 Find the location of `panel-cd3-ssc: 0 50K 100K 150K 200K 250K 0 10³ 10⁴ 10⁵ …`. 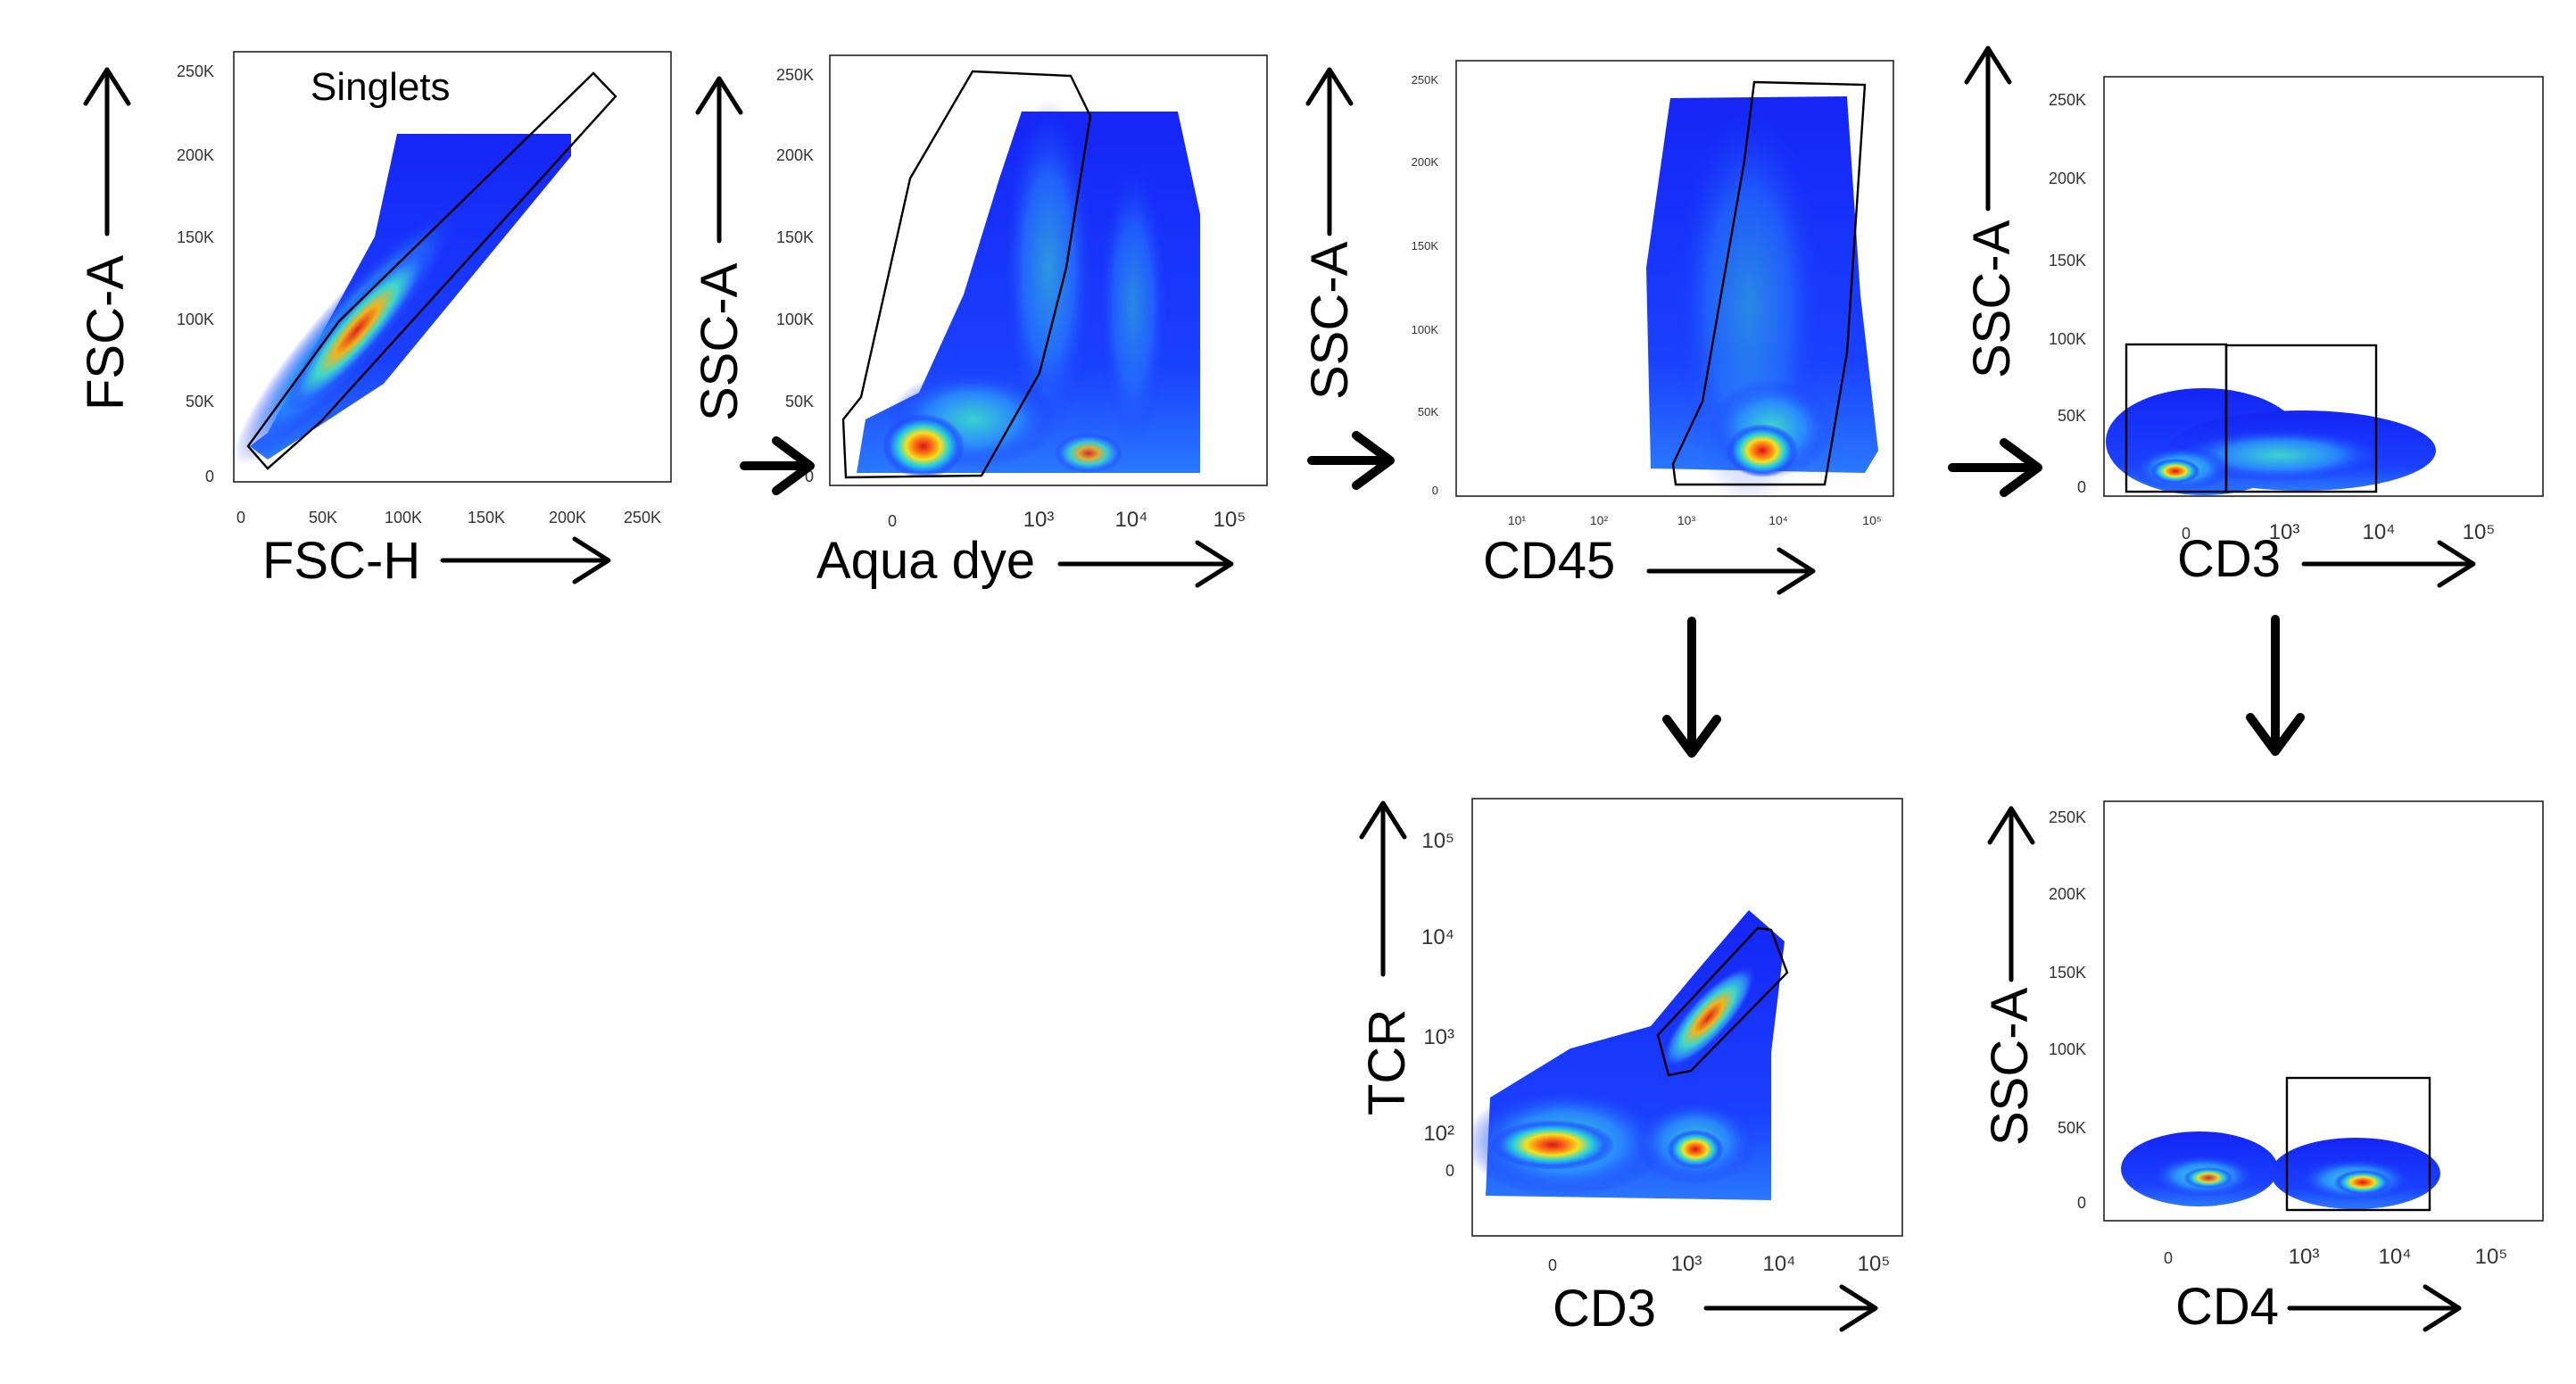

panel-cd3-ssc: 0 50K 100K 150K 200K 250K 0 10³ 10⁴ 10⁵ … is located at coordinates (2253, 317).